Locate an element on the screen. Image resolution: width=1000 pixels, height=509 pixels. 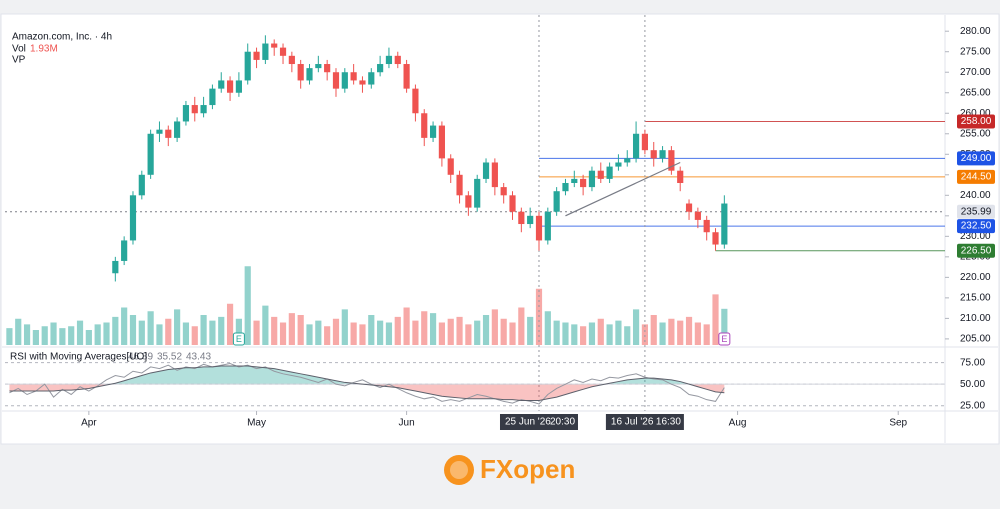
y-tick-label: 230.00 is located at coordinates (975, 236).